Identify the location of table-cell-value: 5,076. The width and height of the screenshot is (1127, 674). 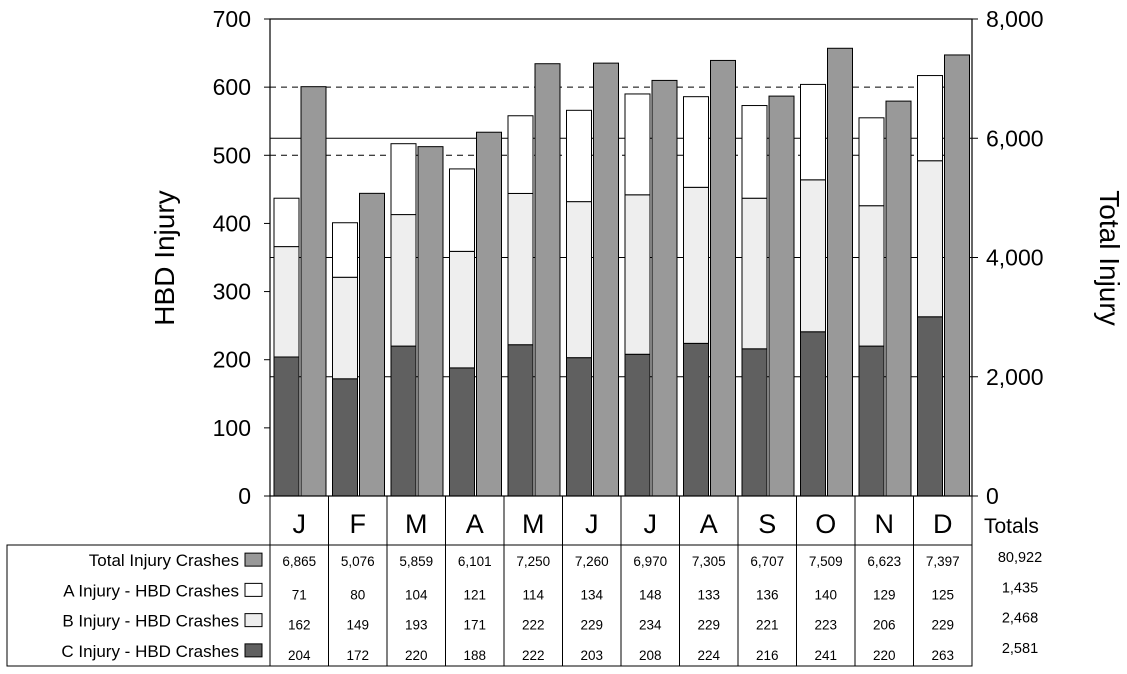
(358, 561).